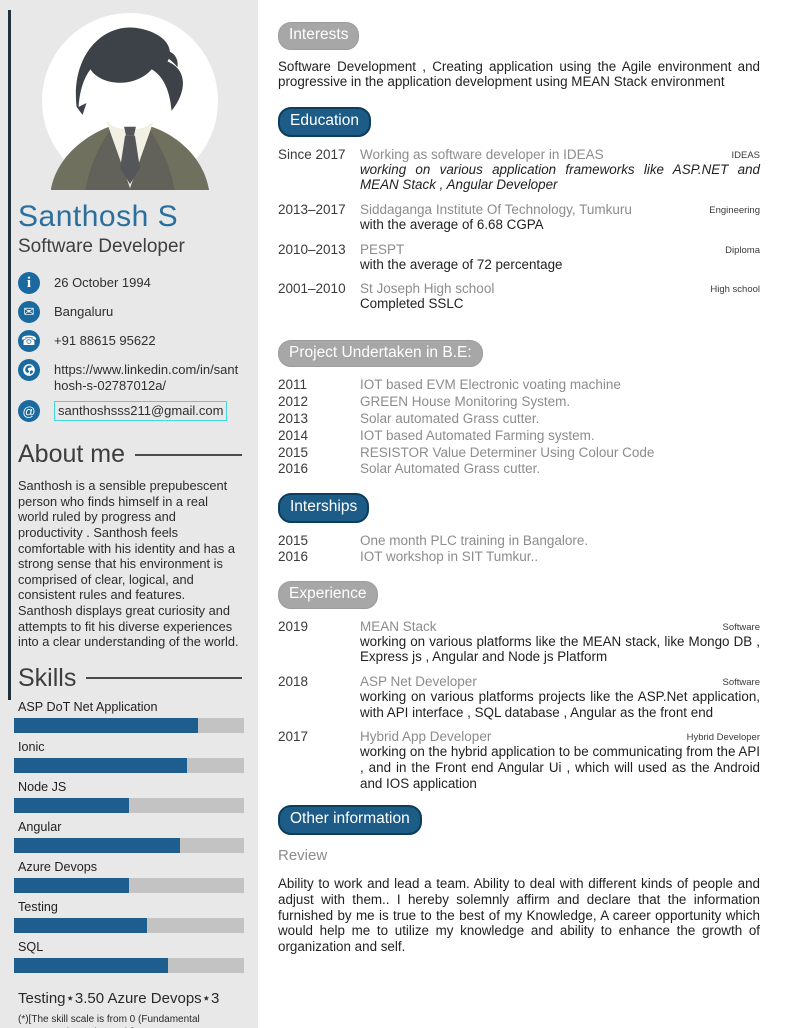  I want to click on skill-label: Azure Devops, so click(58, 866).